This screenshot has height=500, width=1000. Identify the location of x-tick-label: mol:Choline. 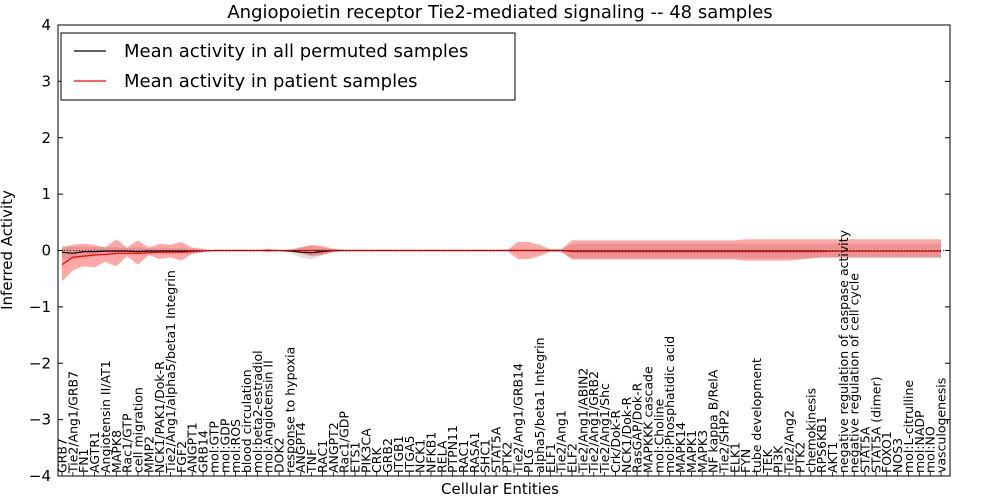
(658, 435).